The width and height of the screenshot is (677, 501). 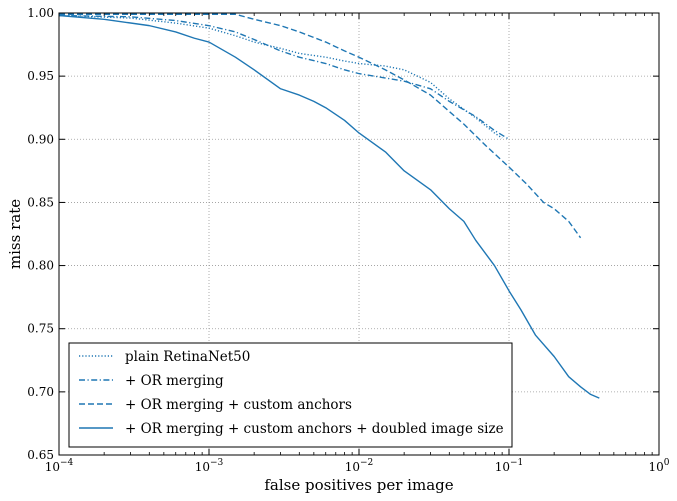 What do you see at coordinates (509, 466) in the screenshot?
I see `x-tick-label: 10⁻¹` at bounding box center [509, 466].